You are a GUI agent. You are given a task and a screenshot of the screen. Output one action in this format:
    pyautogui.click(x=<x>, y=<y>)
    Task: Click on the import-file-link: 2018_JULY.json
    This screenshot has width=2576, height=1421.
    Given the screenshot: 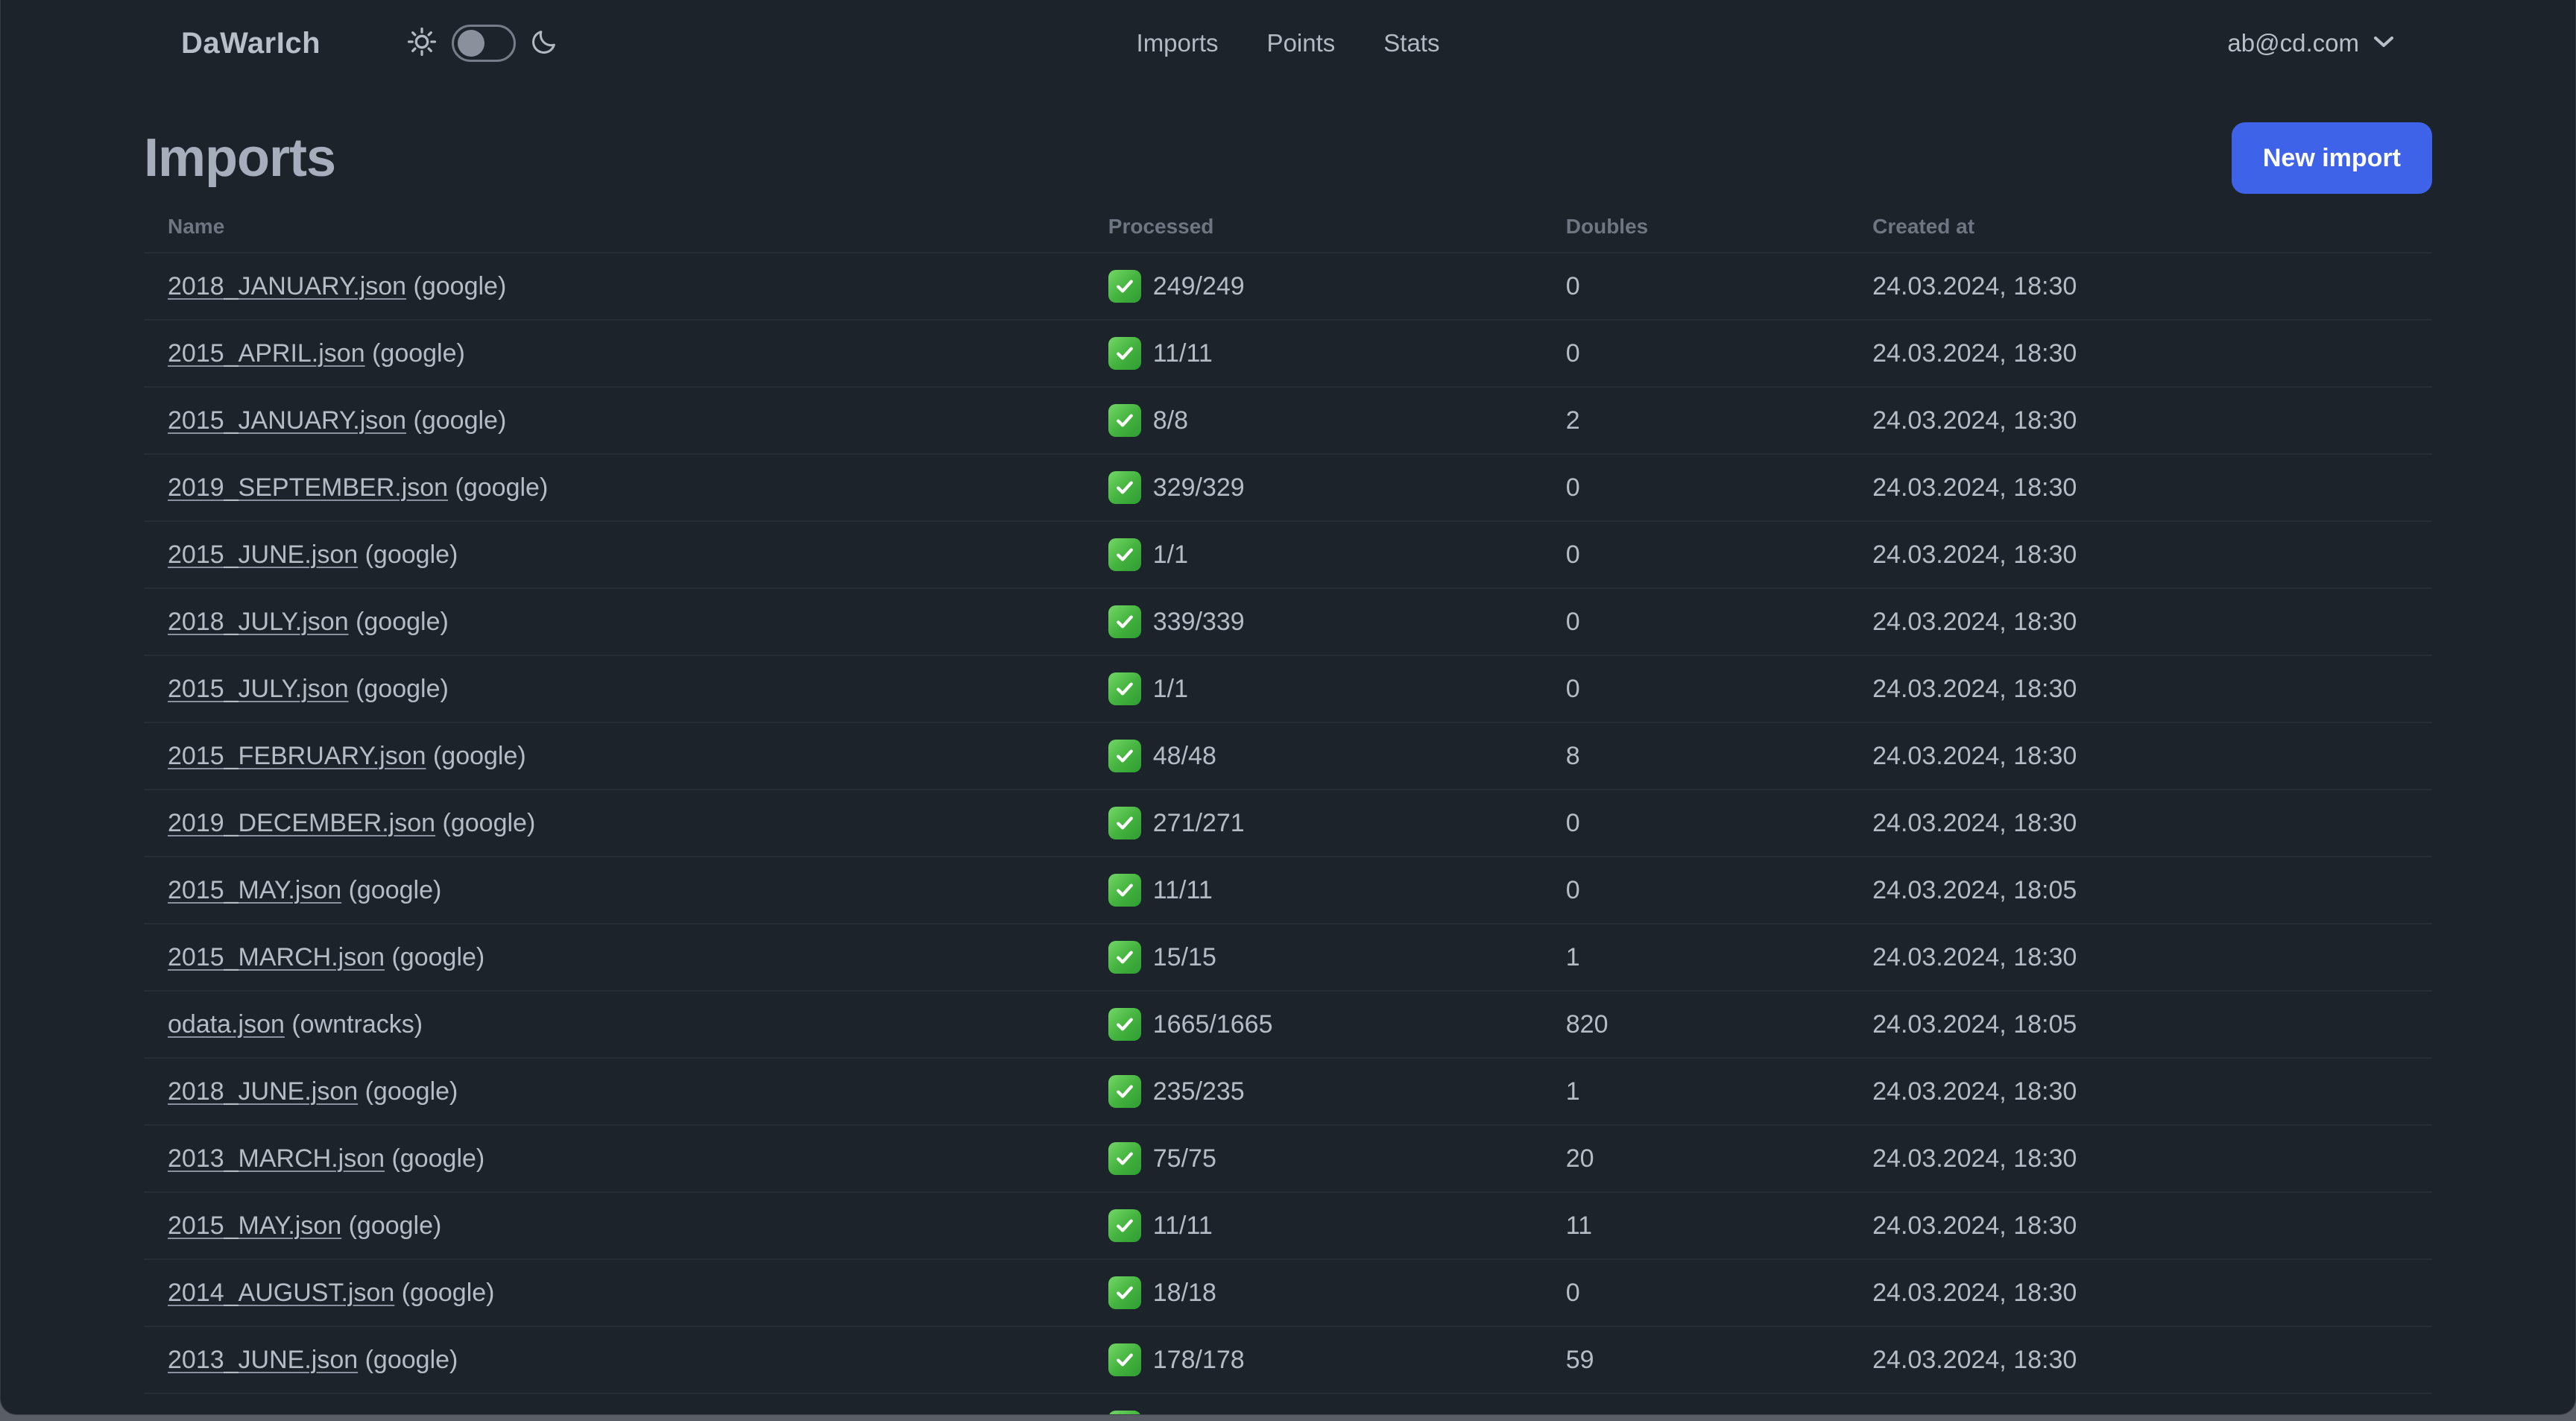 What is the action you would take?
    pyautogui.click(x=258, y=621)
    